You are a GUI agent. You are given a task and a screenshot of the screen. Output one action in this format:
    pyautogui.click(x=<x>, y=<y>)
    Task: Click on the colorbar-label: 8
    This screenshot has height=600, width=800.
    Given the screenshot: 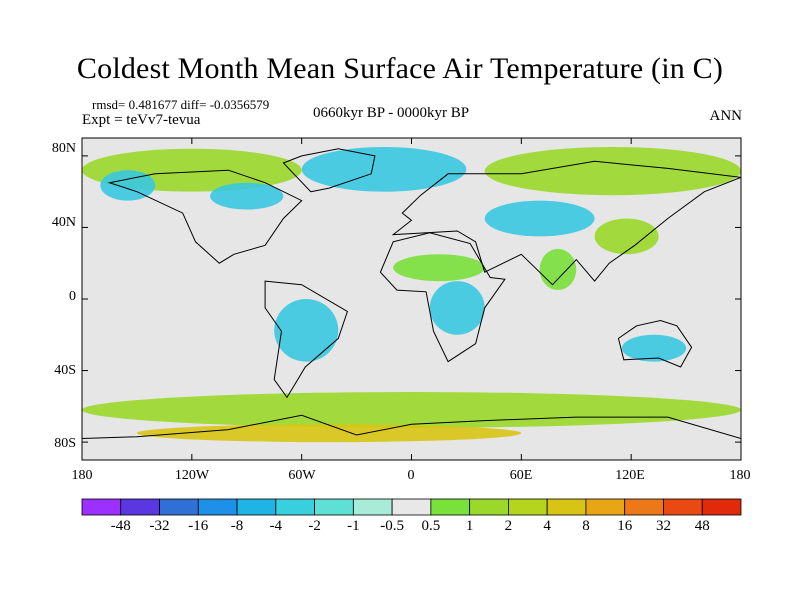 What is the action you would take?
    pyautogui.click(x=586, y=526)
    